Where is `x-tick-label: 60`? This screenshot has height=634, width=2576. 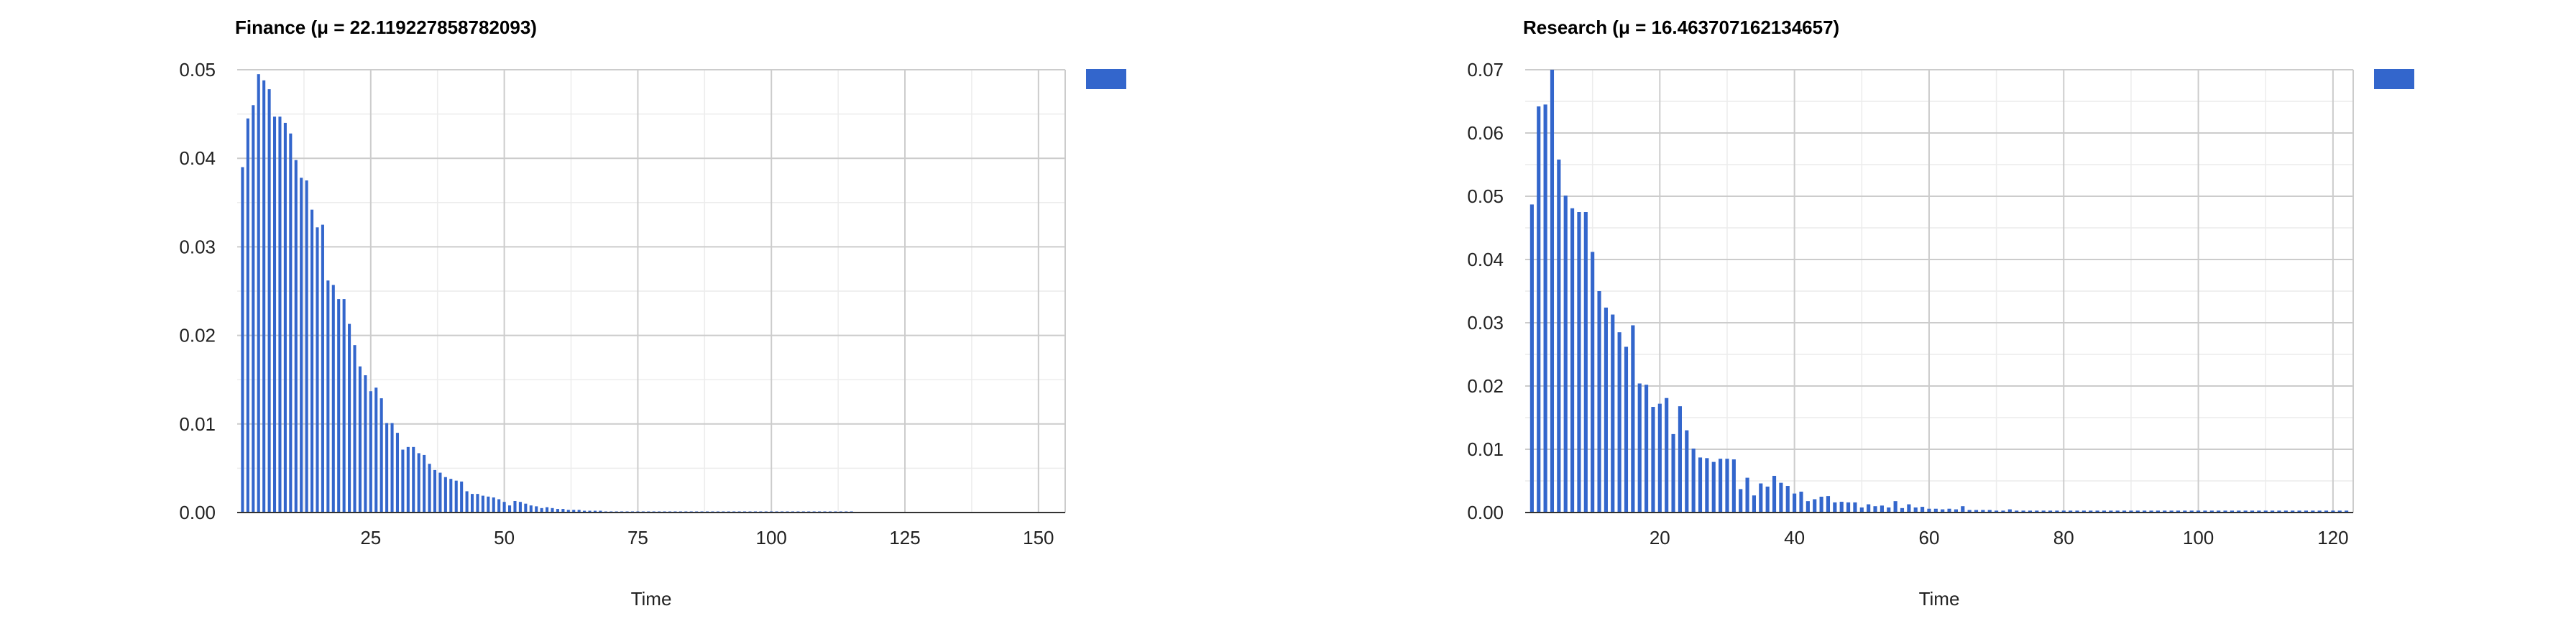
x-tick-label: 60 is located at coordinates (1928, 537).